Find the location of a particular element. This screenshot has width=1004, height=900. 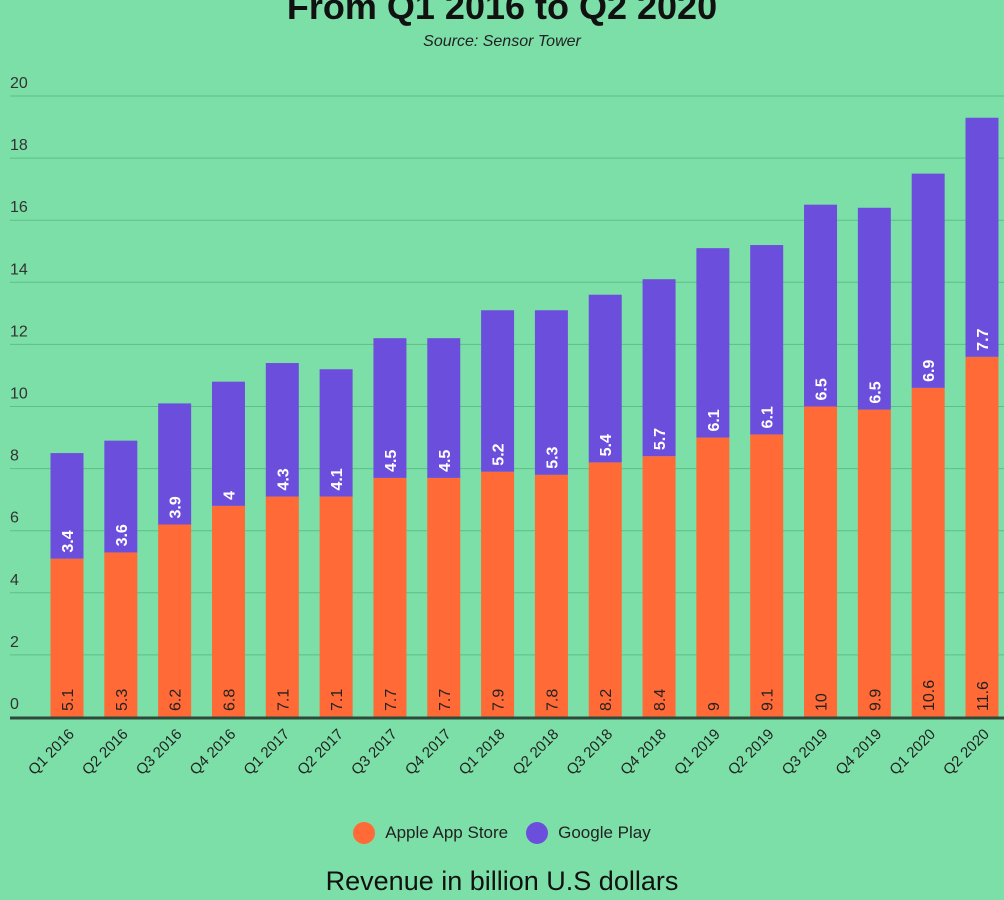

legend: Apple App Store Google Play is located at coordinates (502, 833).